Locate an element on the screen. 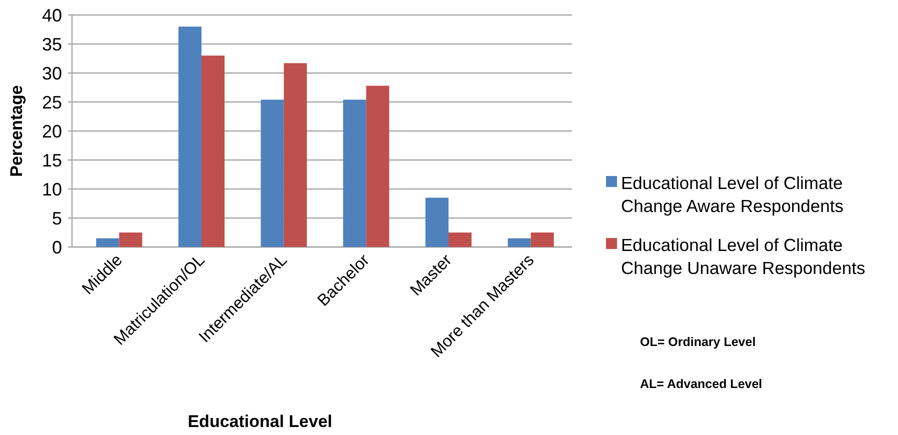 The height and width of the screenshot is (435, 898). y-tick-label: 0 is located at coordinates (57, 247).